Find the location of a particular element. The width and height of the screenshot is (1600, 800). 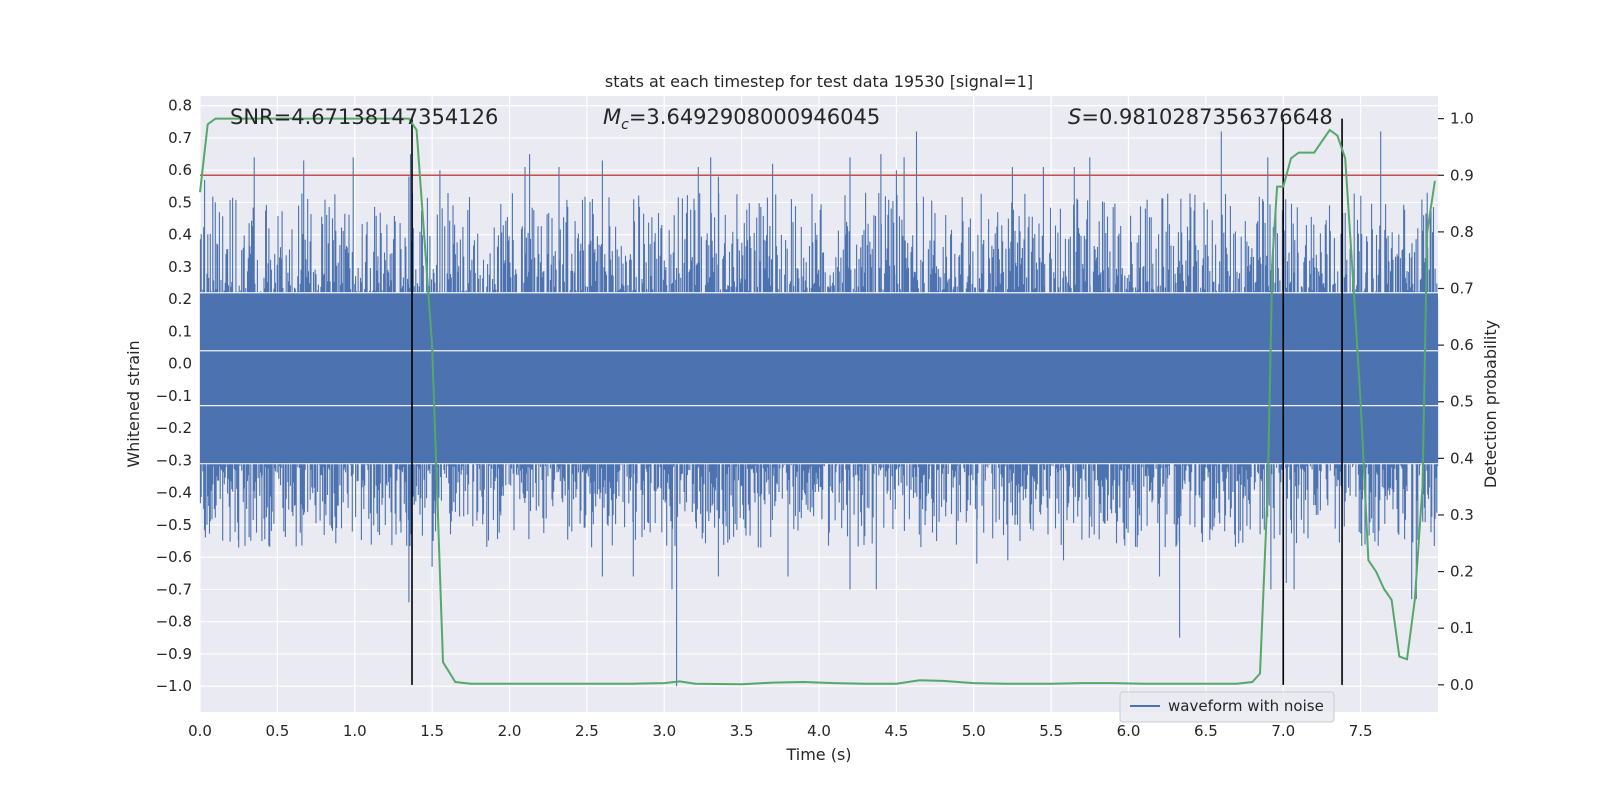

y-tick-label: −0.5 is located at coordinates (174, 525).